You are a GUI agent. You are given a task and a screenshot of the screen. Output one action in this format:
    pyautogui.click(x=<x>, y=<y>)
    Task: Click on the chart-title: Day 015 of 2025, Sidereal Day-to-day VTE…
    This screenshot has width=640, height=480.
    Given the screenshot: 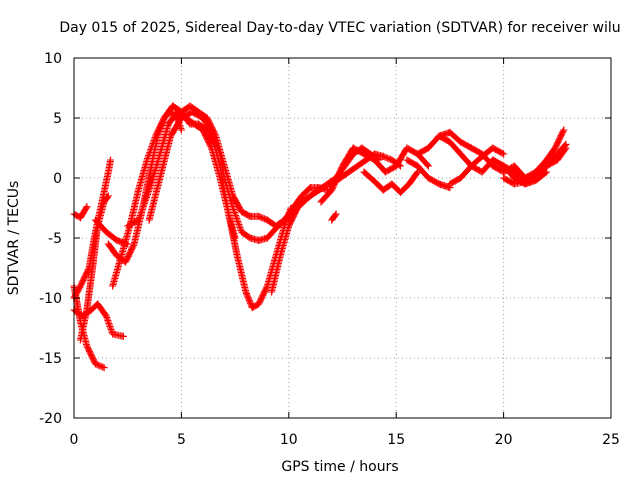 What is the action you would take?
    pyautogui.click(x=339, y=28)
    